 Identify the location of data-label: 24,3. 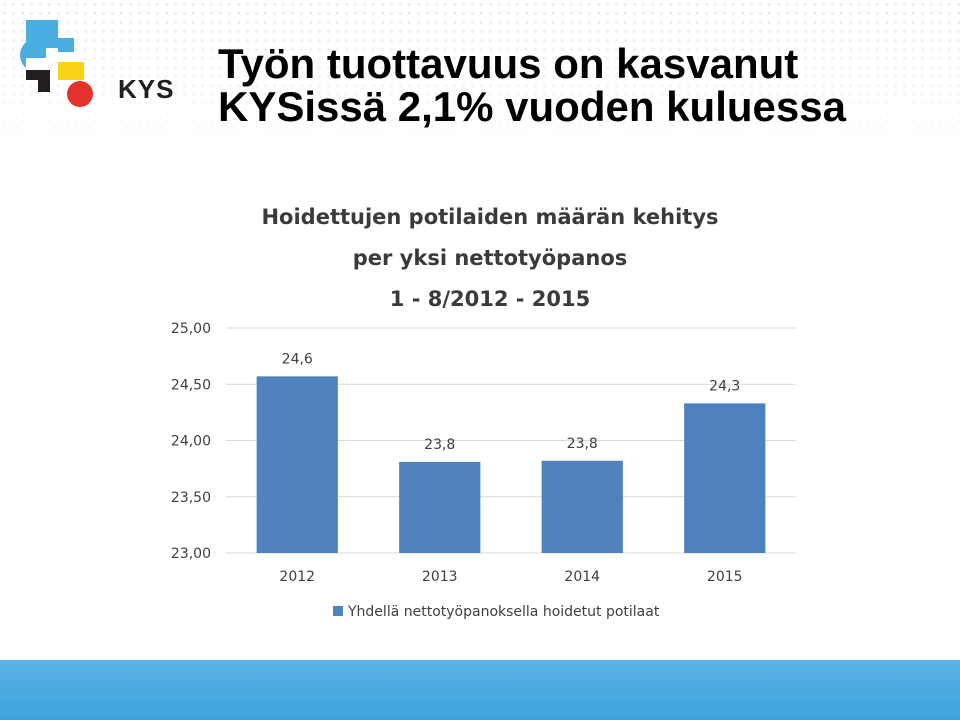
(724, 386).